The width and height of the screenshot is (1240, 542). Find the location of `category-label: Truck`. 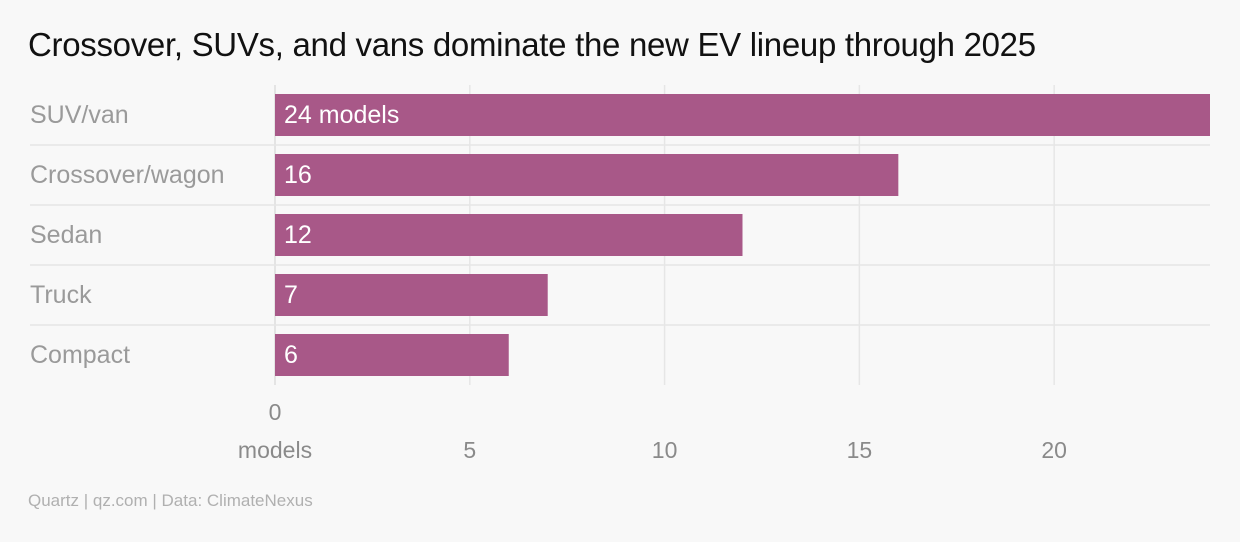

category-label: Truck is located at coordinates (61, 295).